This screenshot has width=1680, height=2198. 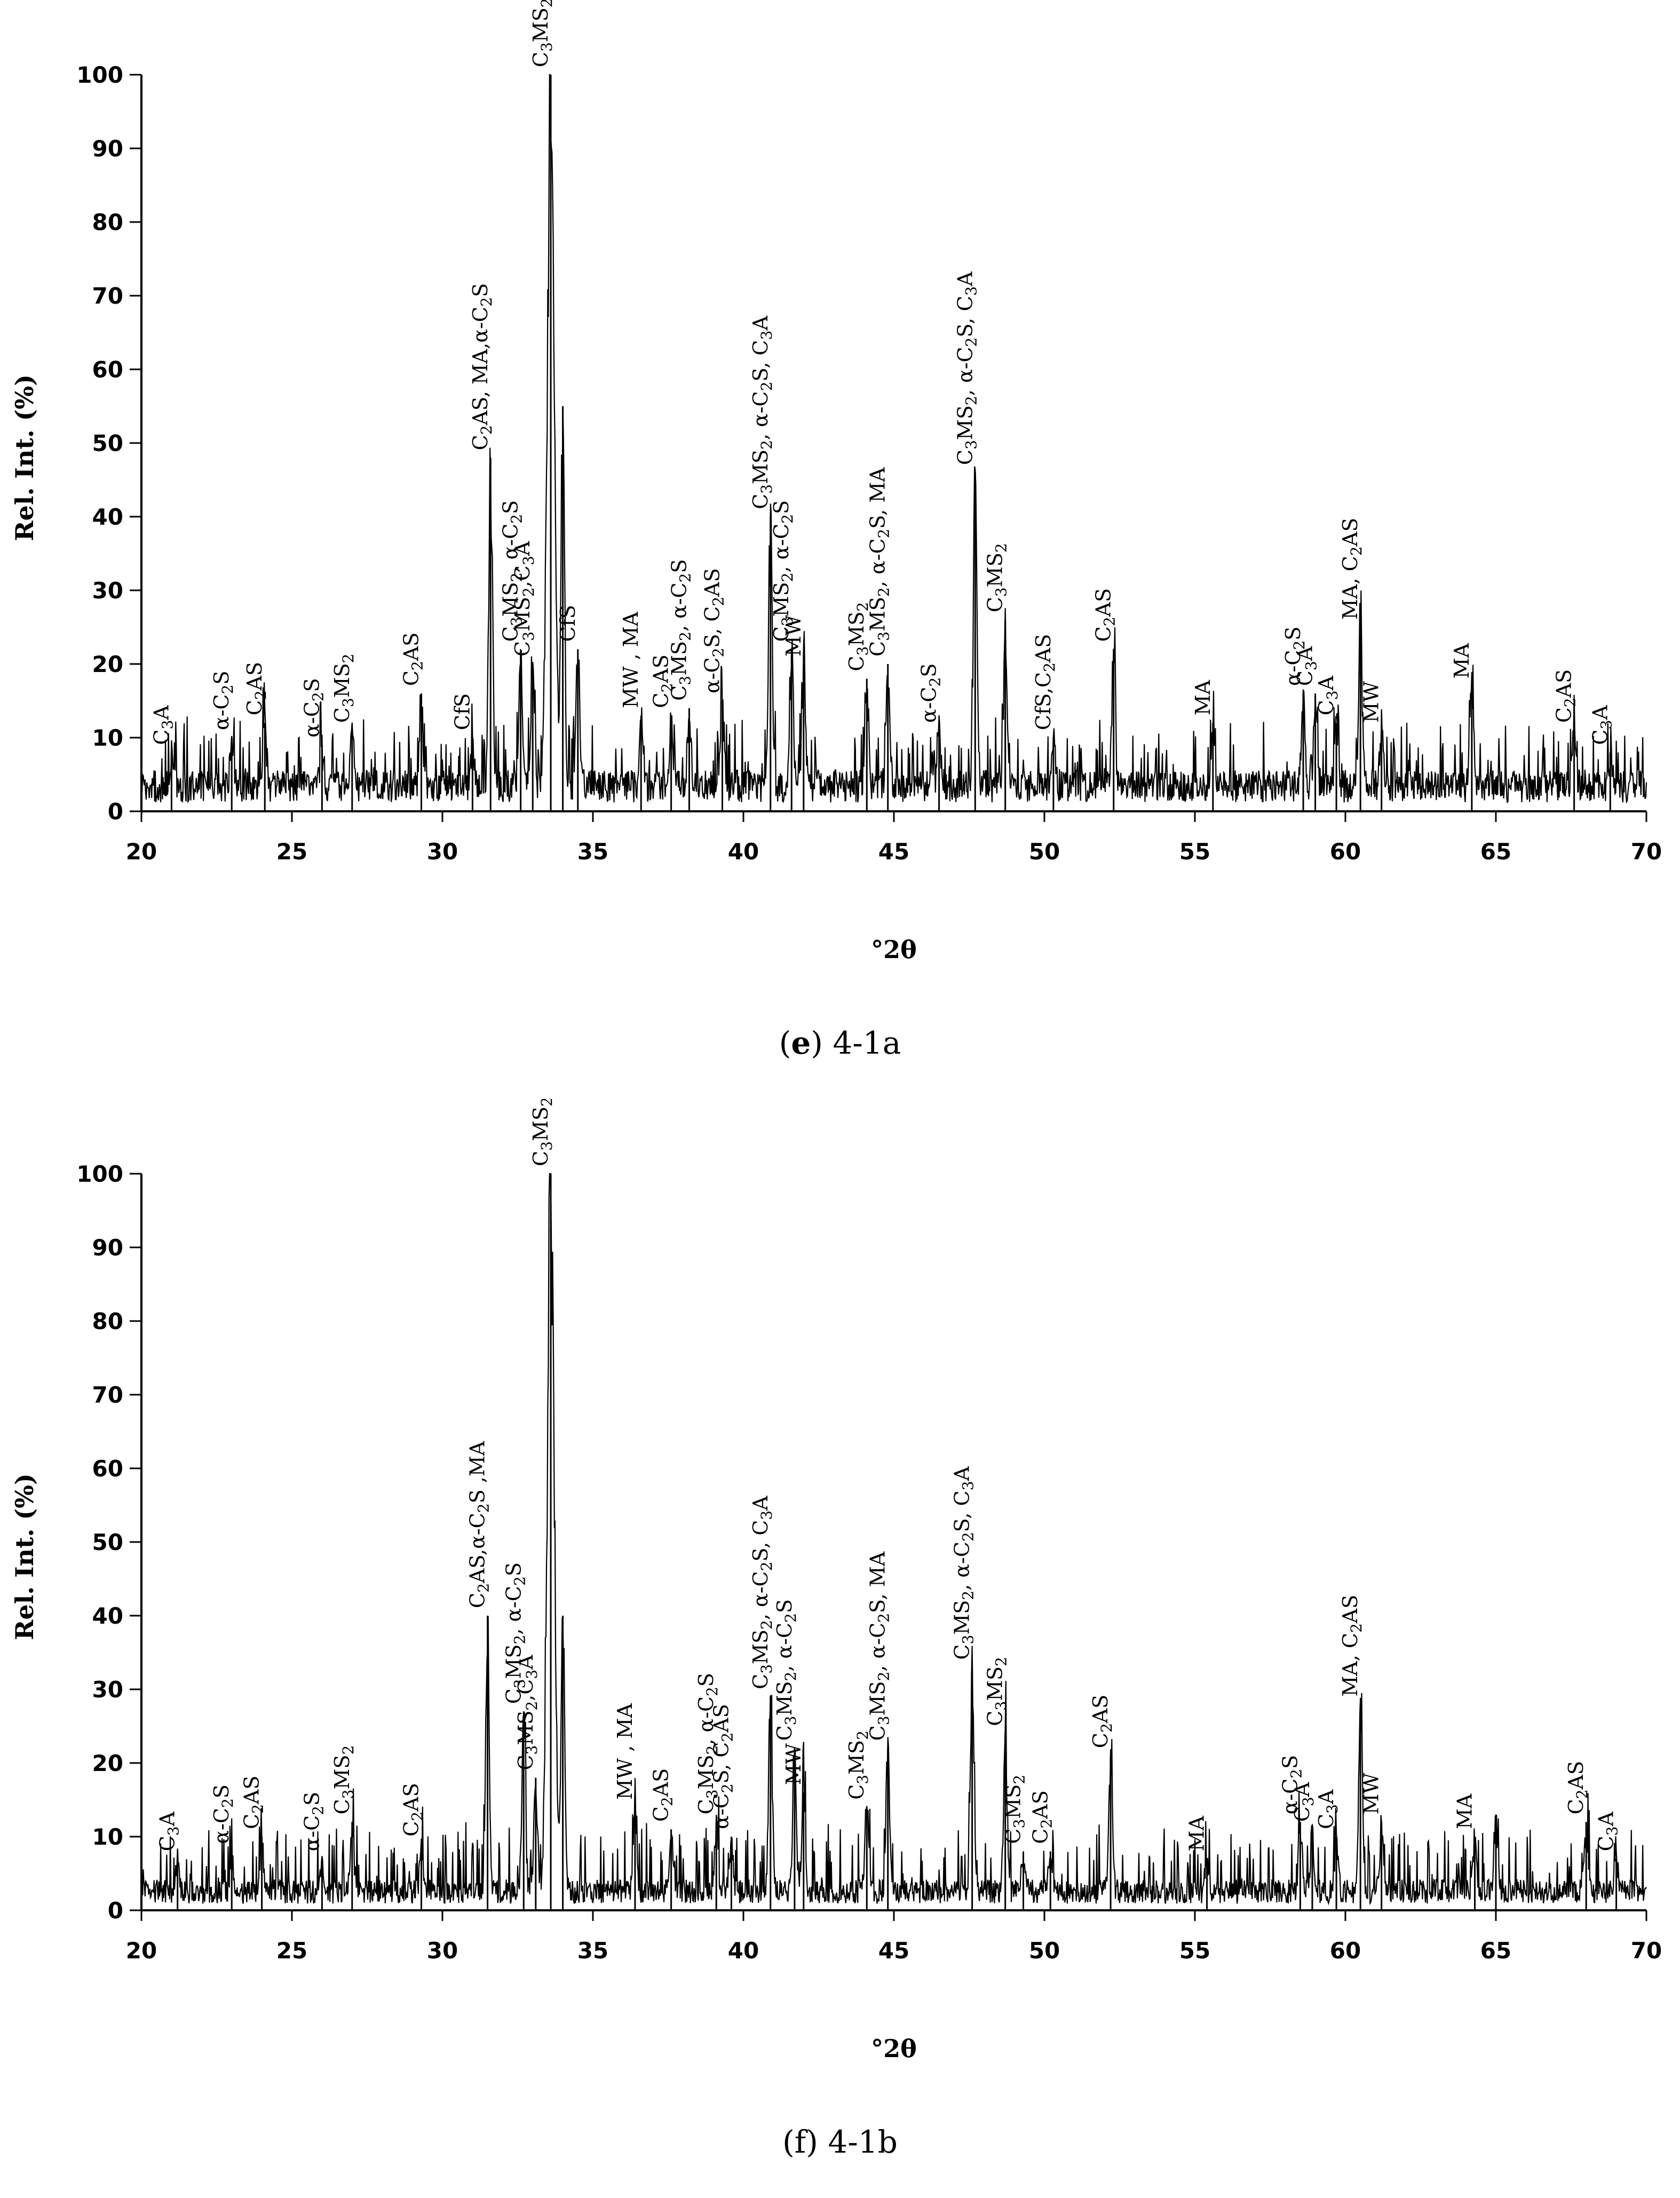 I want to click on x-tick-label-e: 70, so click(x=1646, y=852).